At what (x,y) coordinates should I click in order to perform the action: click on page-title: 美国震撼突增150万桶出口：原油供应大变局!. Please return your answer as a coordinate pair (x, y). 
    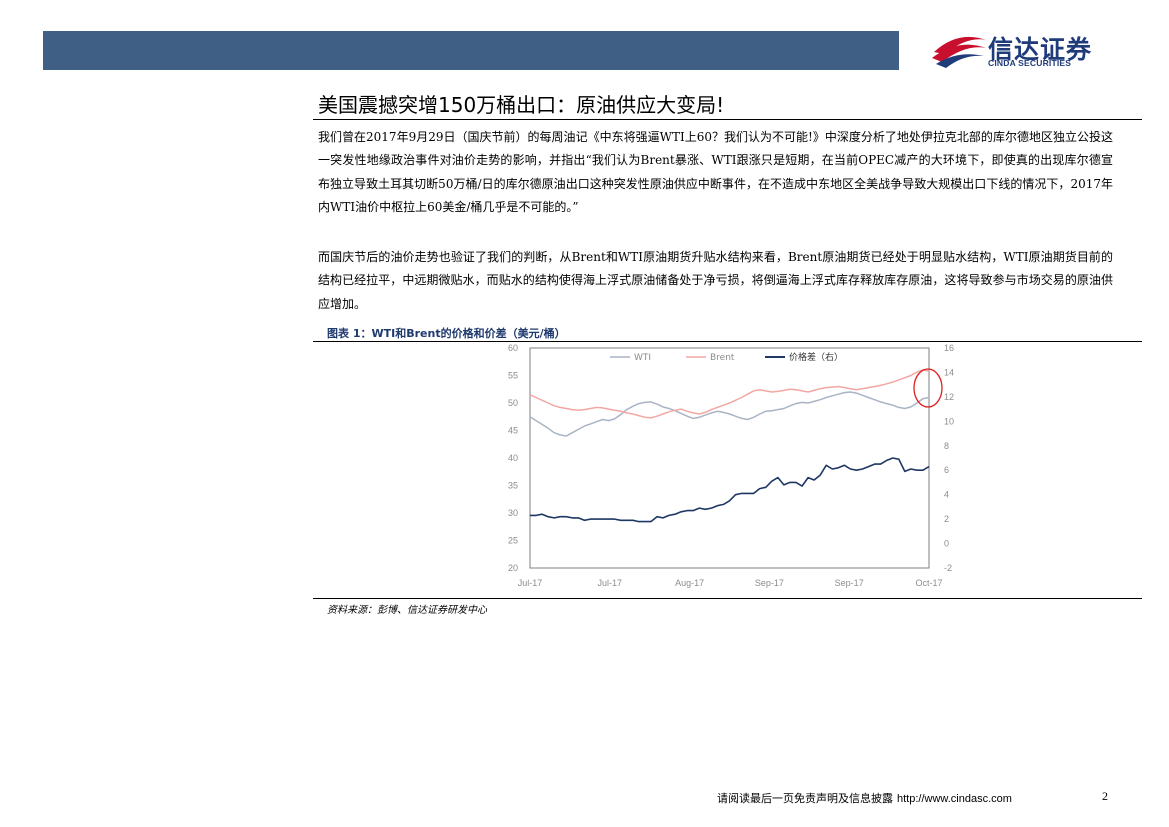
    Looking at the image, I should click on (521, 105).